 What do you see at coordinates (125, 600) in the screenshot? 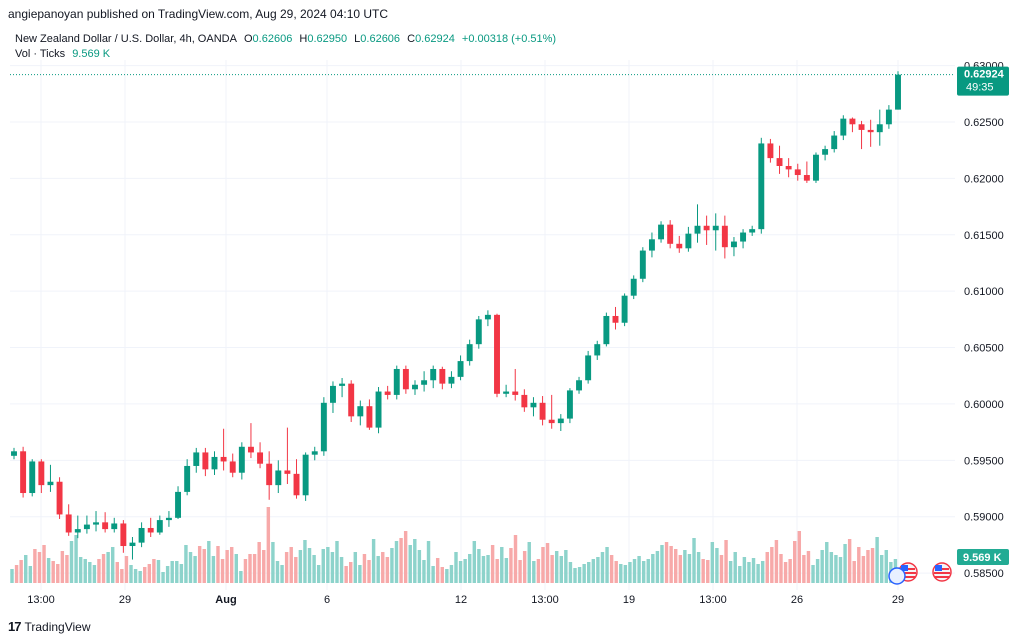
I see `time-tick-label: 29` at bounding box center [125, 600].